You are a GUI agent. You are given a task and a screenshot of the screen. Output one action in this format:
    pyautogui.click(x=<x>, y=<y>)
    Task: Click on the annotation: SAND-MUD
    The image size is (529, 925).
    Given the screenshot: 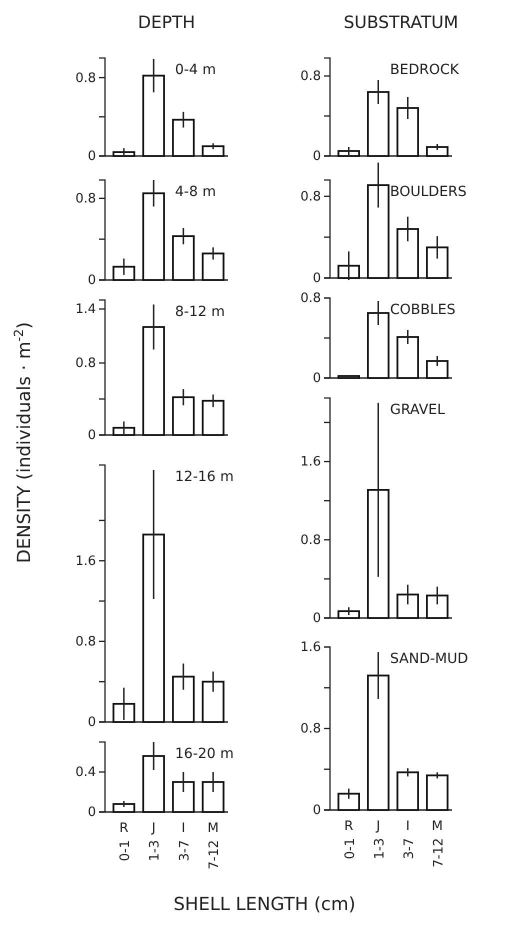 What is the action you would take?
    pyautogui.click(x=429, y=659)
    